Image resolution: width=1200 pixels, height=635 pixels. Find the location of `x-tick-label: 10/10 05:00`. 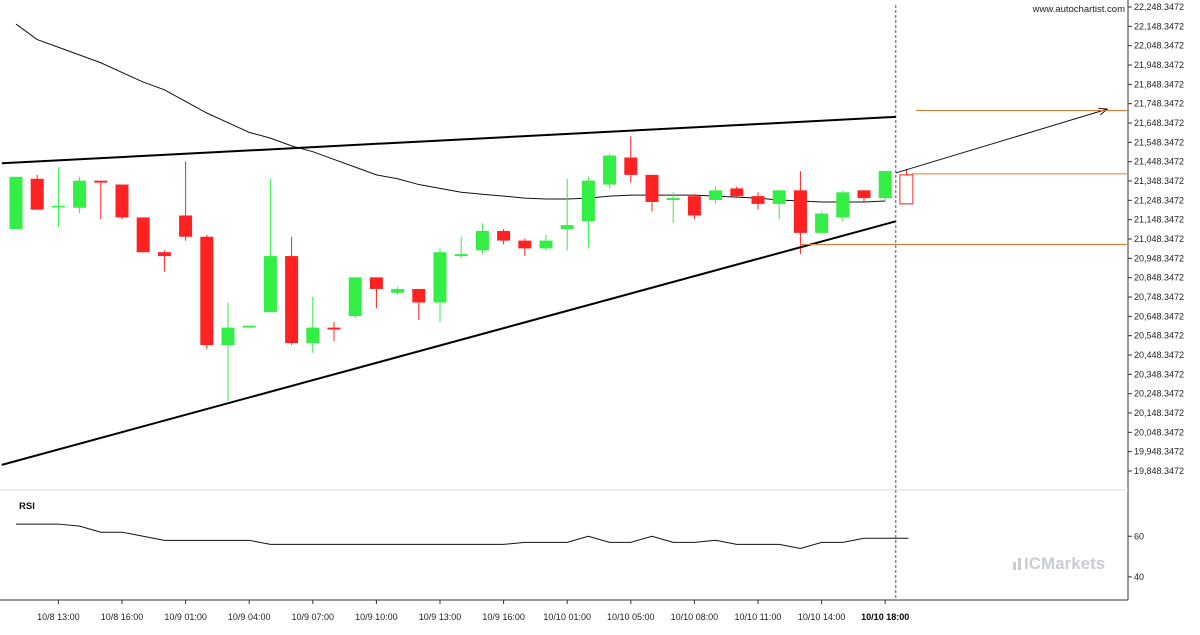

x-tick-label: 10/10 05:00 is located at coordinates (631, 617).